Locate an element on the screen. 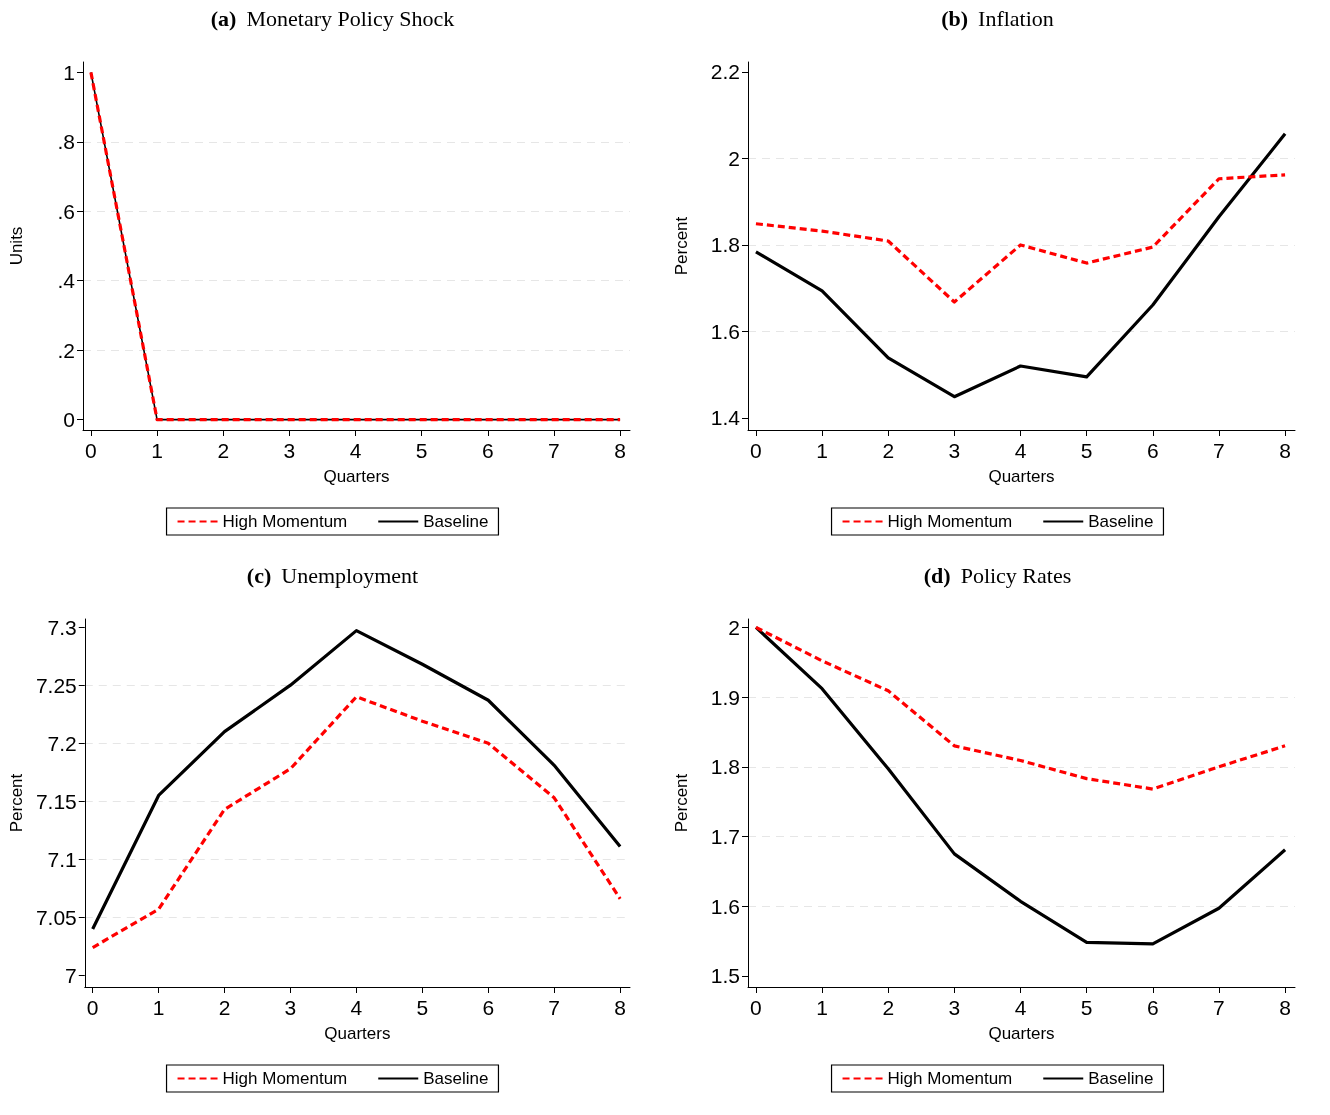 The height and width of the screenshot is (1115, 1330). y-tick-label: .8 is located at coordinates (66, 142).